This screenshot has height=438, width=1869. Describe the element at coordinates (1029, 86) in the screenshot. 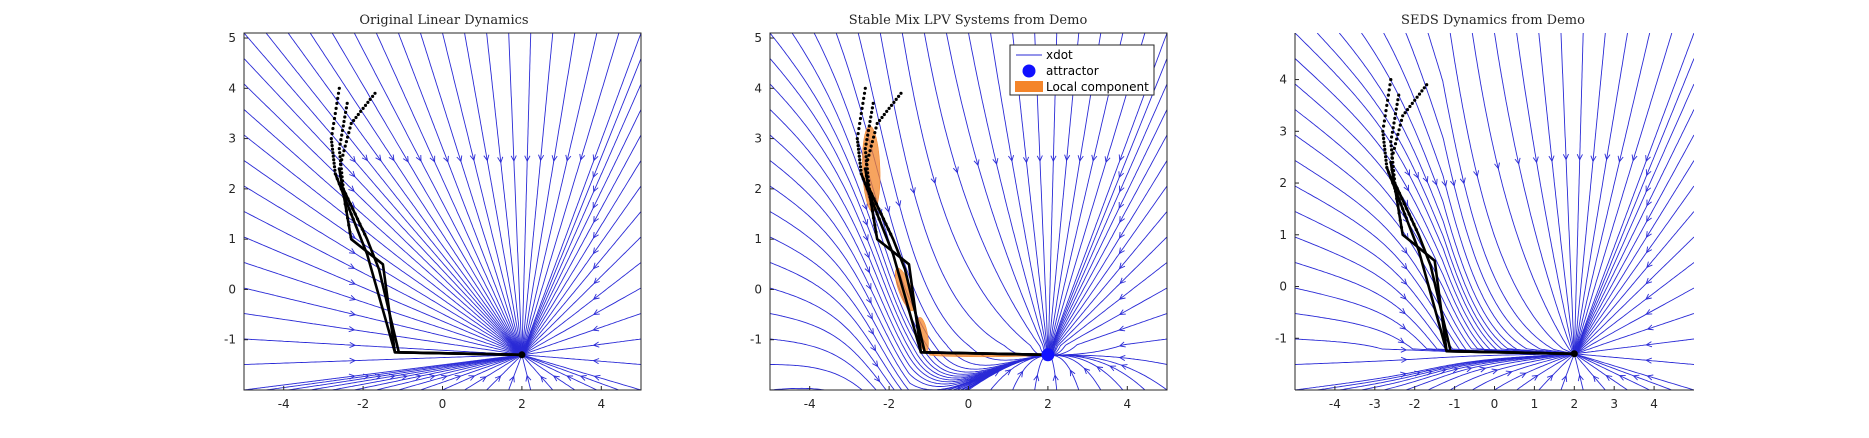

I see `legend-local-component-swatch` at that location.